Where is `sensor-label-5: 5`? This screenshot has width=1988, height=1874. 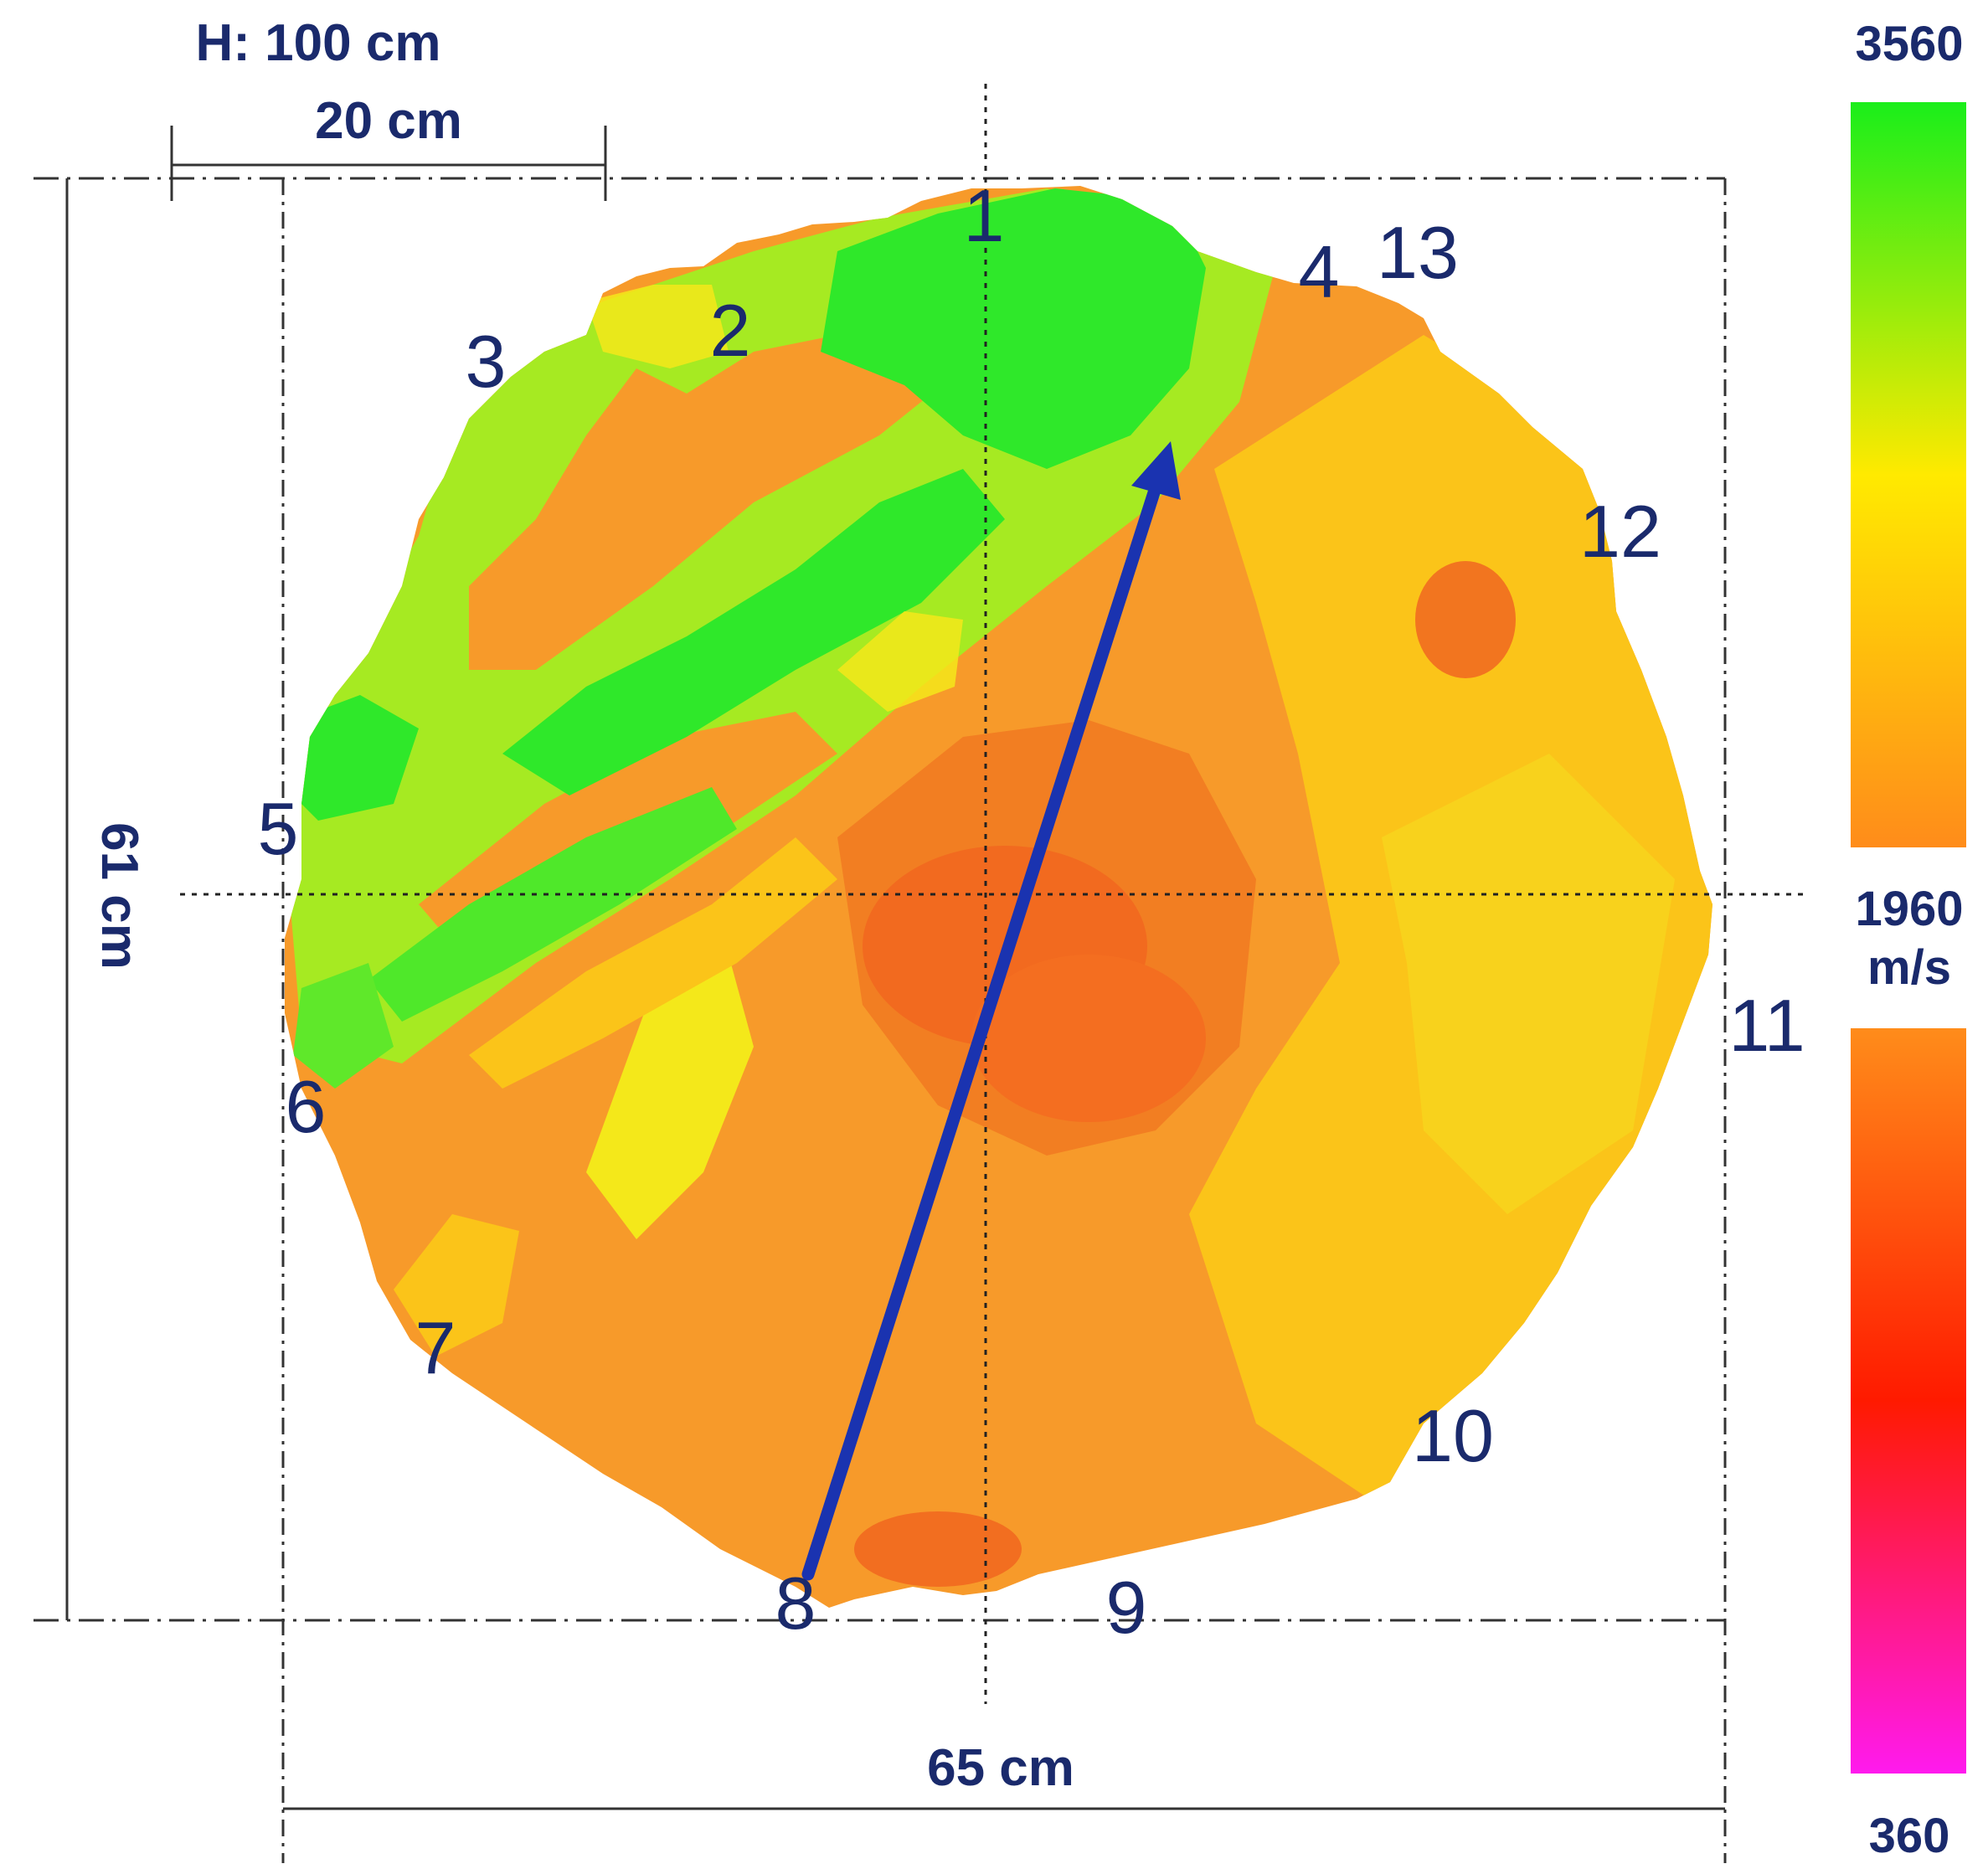
sensor-label-5: 5 is located at coordinates (278, 828).